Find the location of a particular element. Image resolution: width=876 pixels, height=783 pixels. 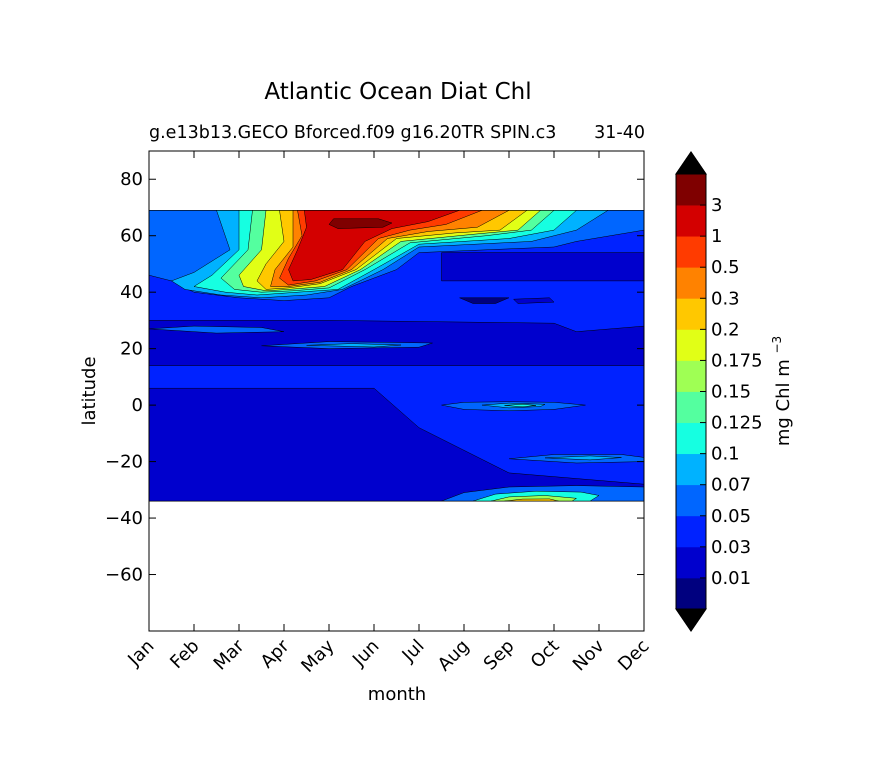

y-tick-label: 80 is located at coordinates (131, 179).